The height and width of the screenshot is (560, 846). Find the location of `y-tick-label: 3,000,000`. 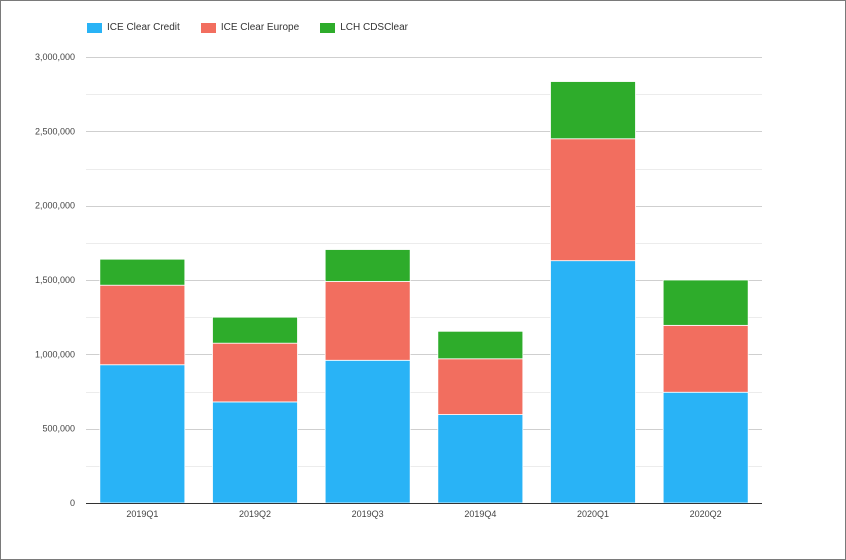

y-tick-label: 3,000,000 is located at coordinates (55, 57).